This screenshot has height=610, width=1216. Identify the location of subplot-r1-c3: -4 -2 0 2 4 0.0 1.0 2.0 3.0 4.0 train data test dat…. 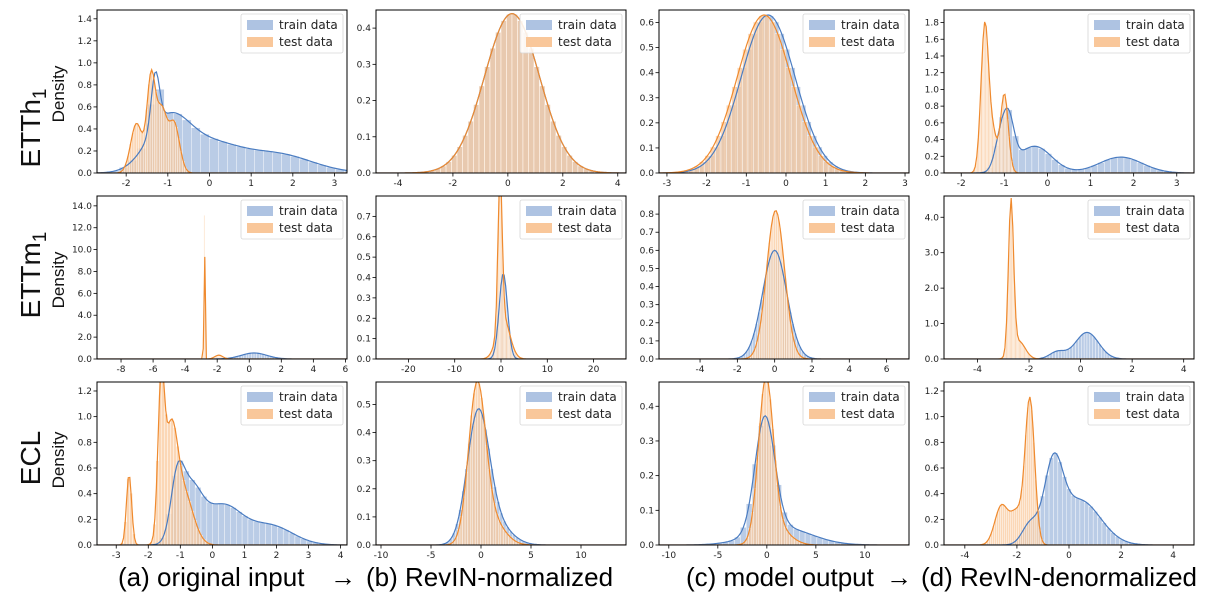
(1060, 285).